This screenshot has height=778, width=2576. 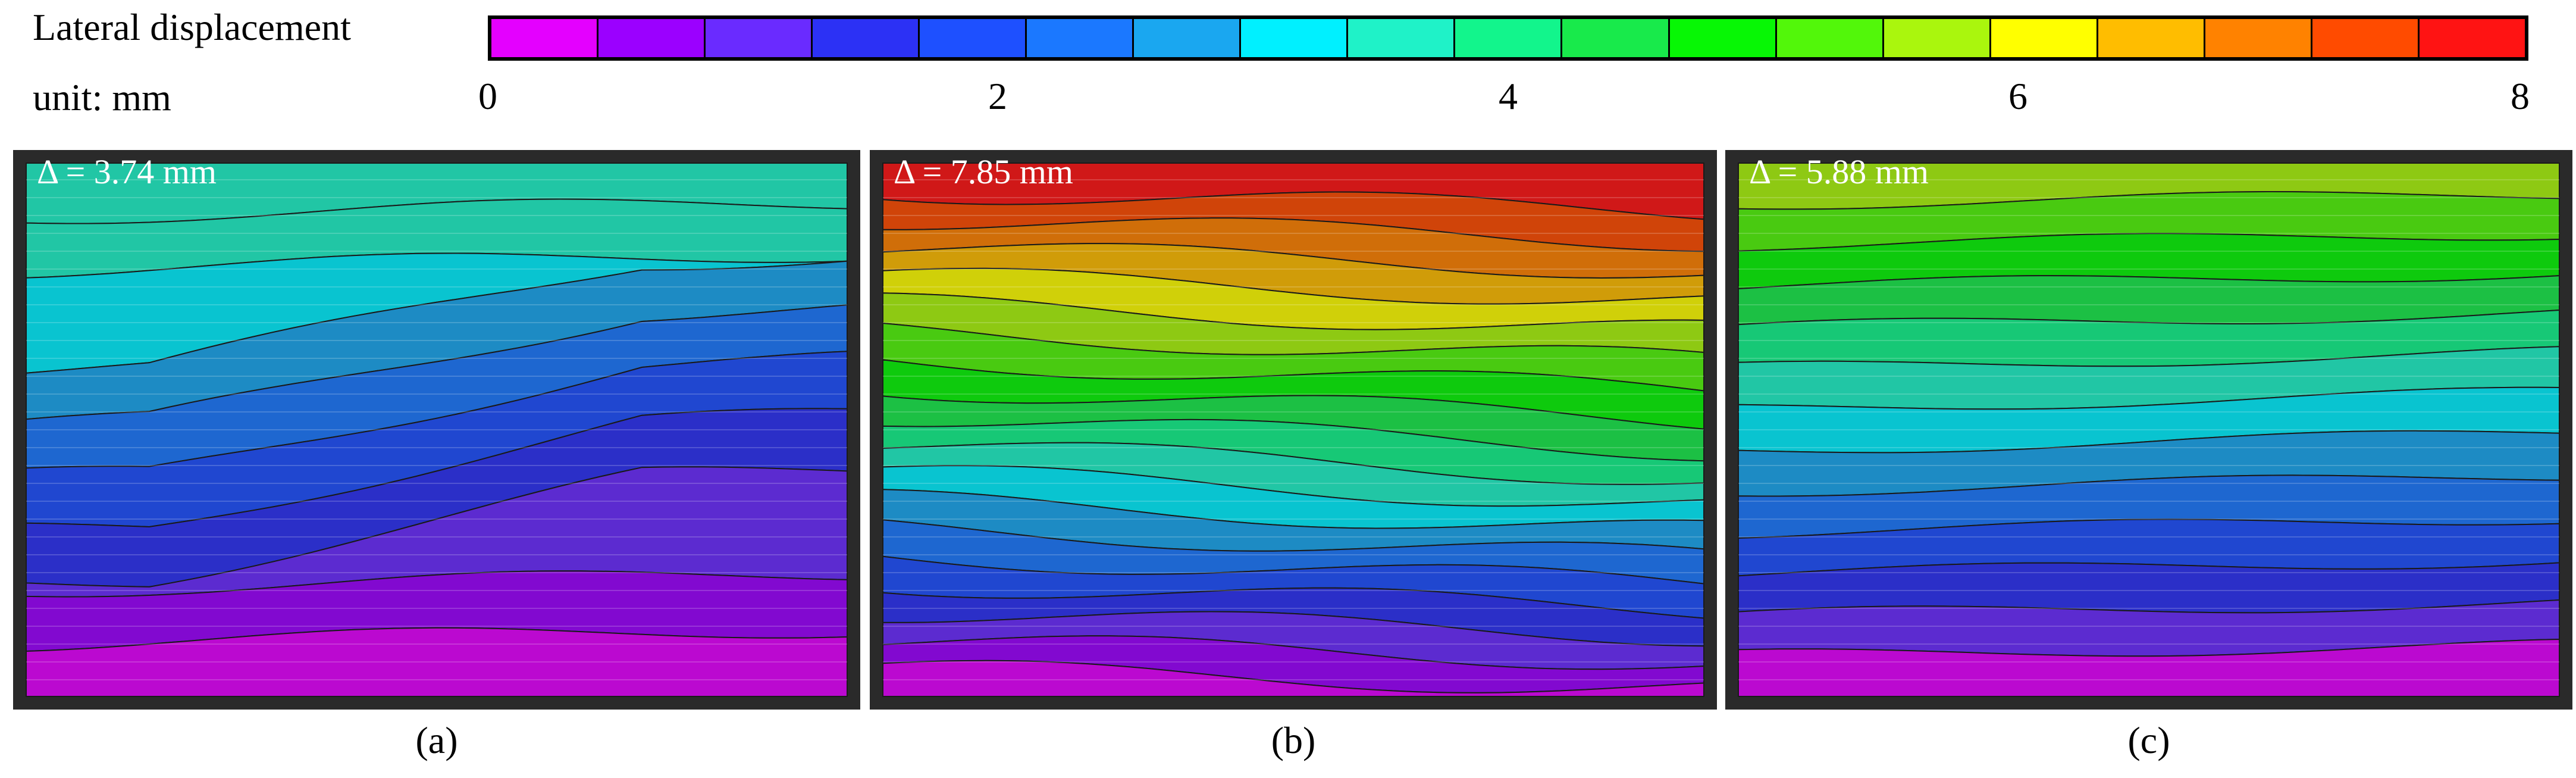 I want to click on colorbar-tick-8: 8, so click(x=2521, y=96).